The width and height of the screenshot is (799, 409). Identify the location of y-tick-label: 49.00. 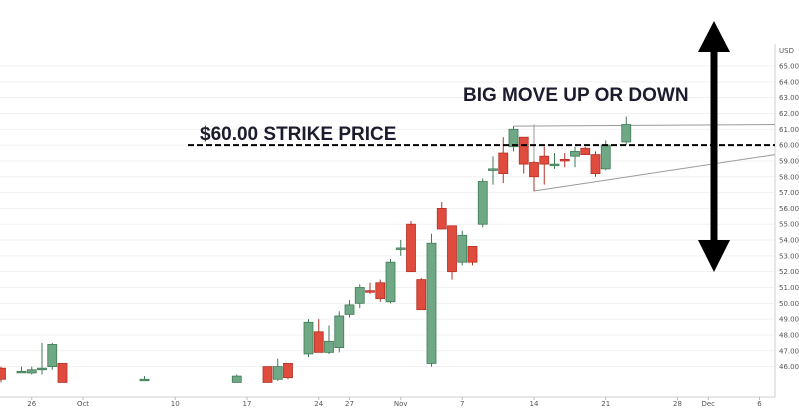
(789, 320).